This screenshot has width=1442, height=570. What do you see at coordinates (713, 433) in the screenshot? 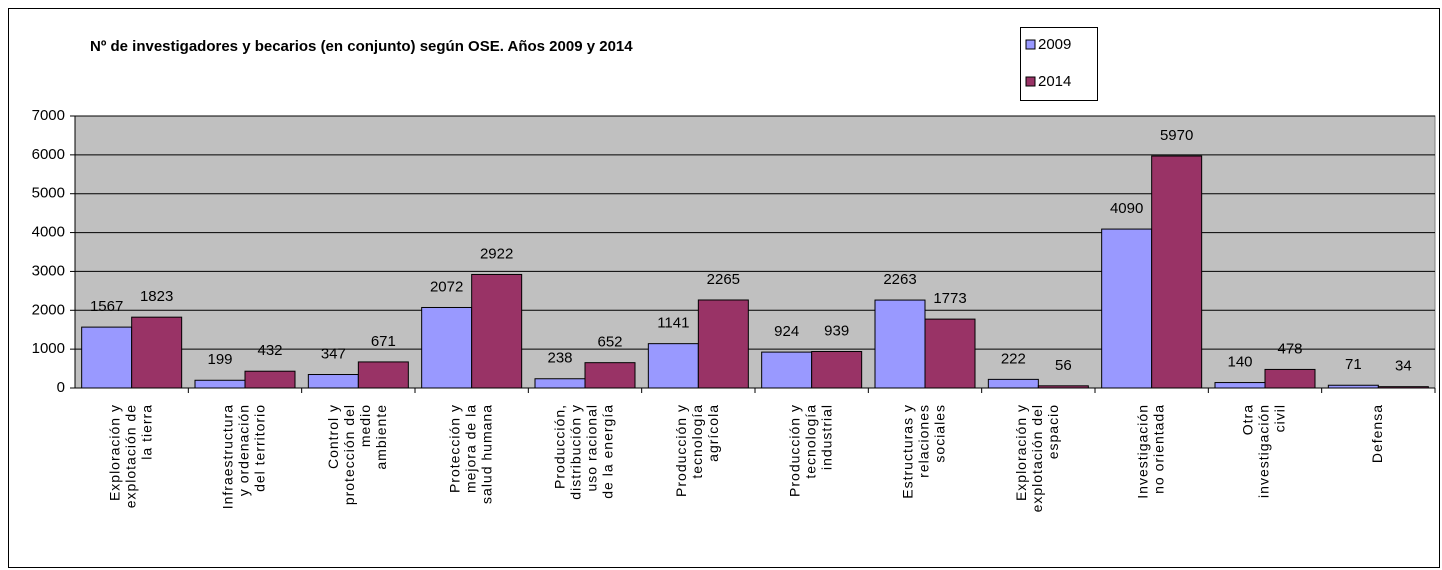
I see `x-tick-label: agrícola` at bounding box center [713, 433].